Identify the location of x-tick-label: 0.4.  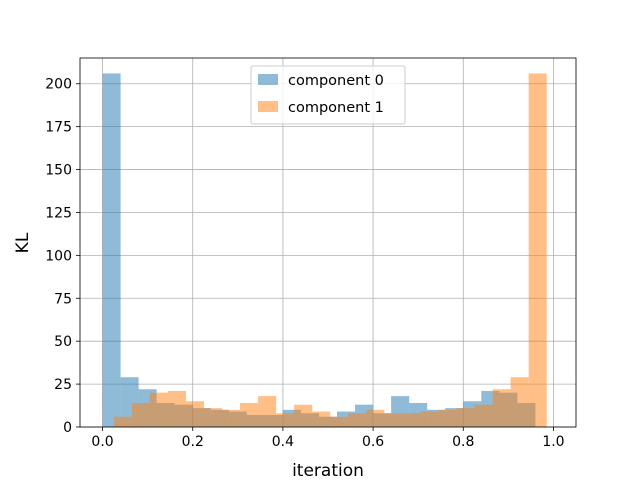
(283, 442).